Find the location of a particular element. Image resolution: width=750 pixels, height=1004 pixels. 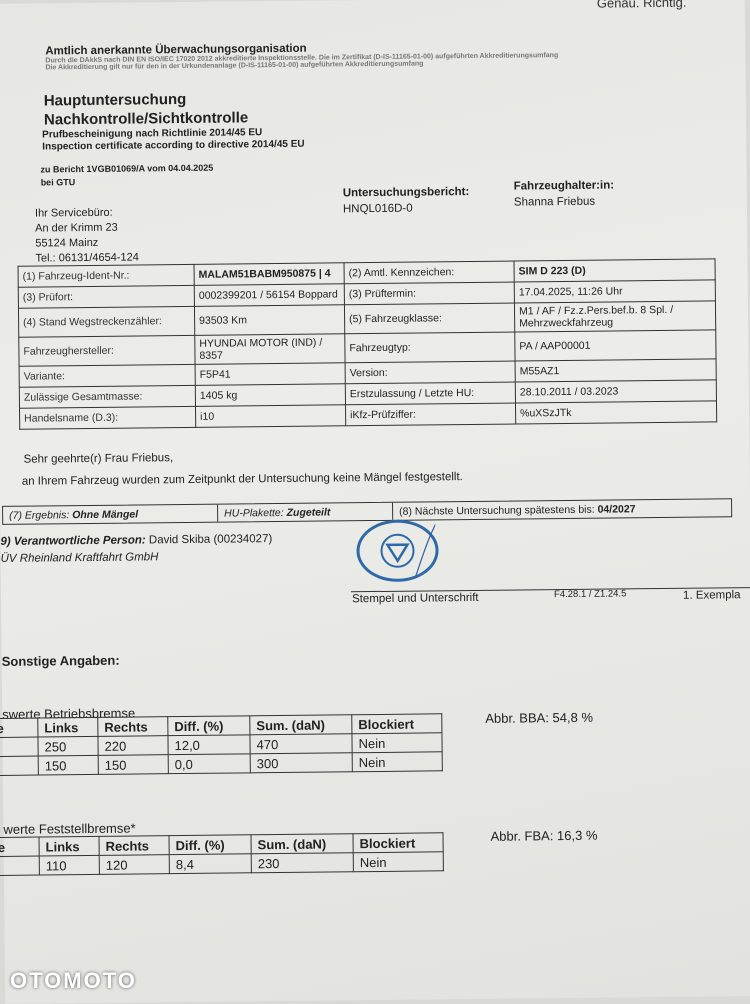

field-label: Zulässige Gesamtmasse: is located at coordinates (107, 397).